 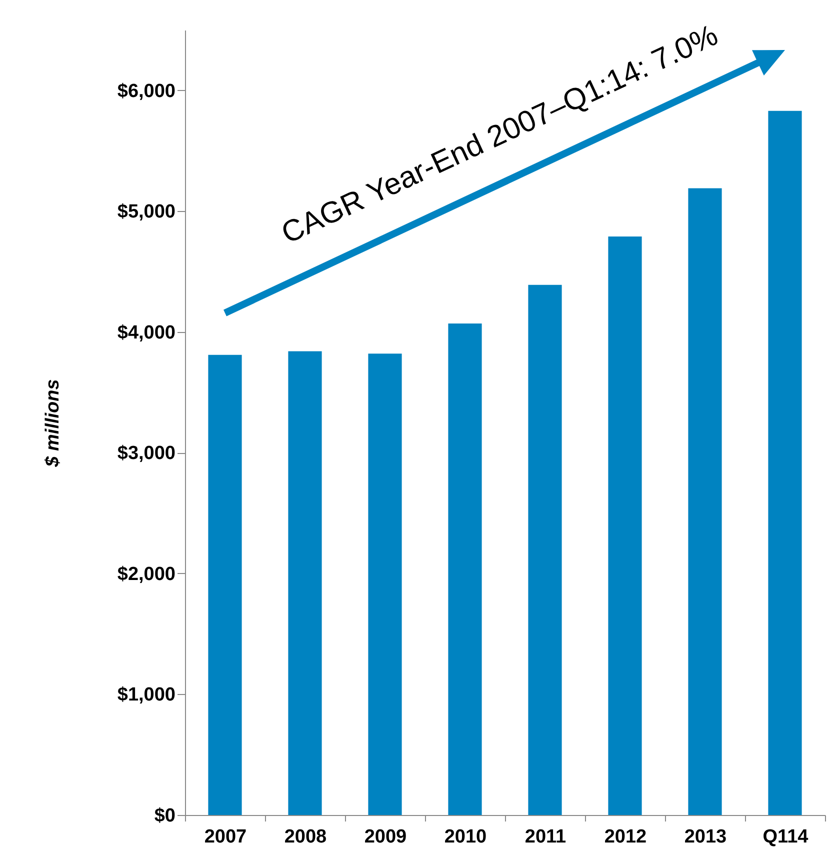 I want to click on y-tick-label: $5,000, so click(x=146, y=212).